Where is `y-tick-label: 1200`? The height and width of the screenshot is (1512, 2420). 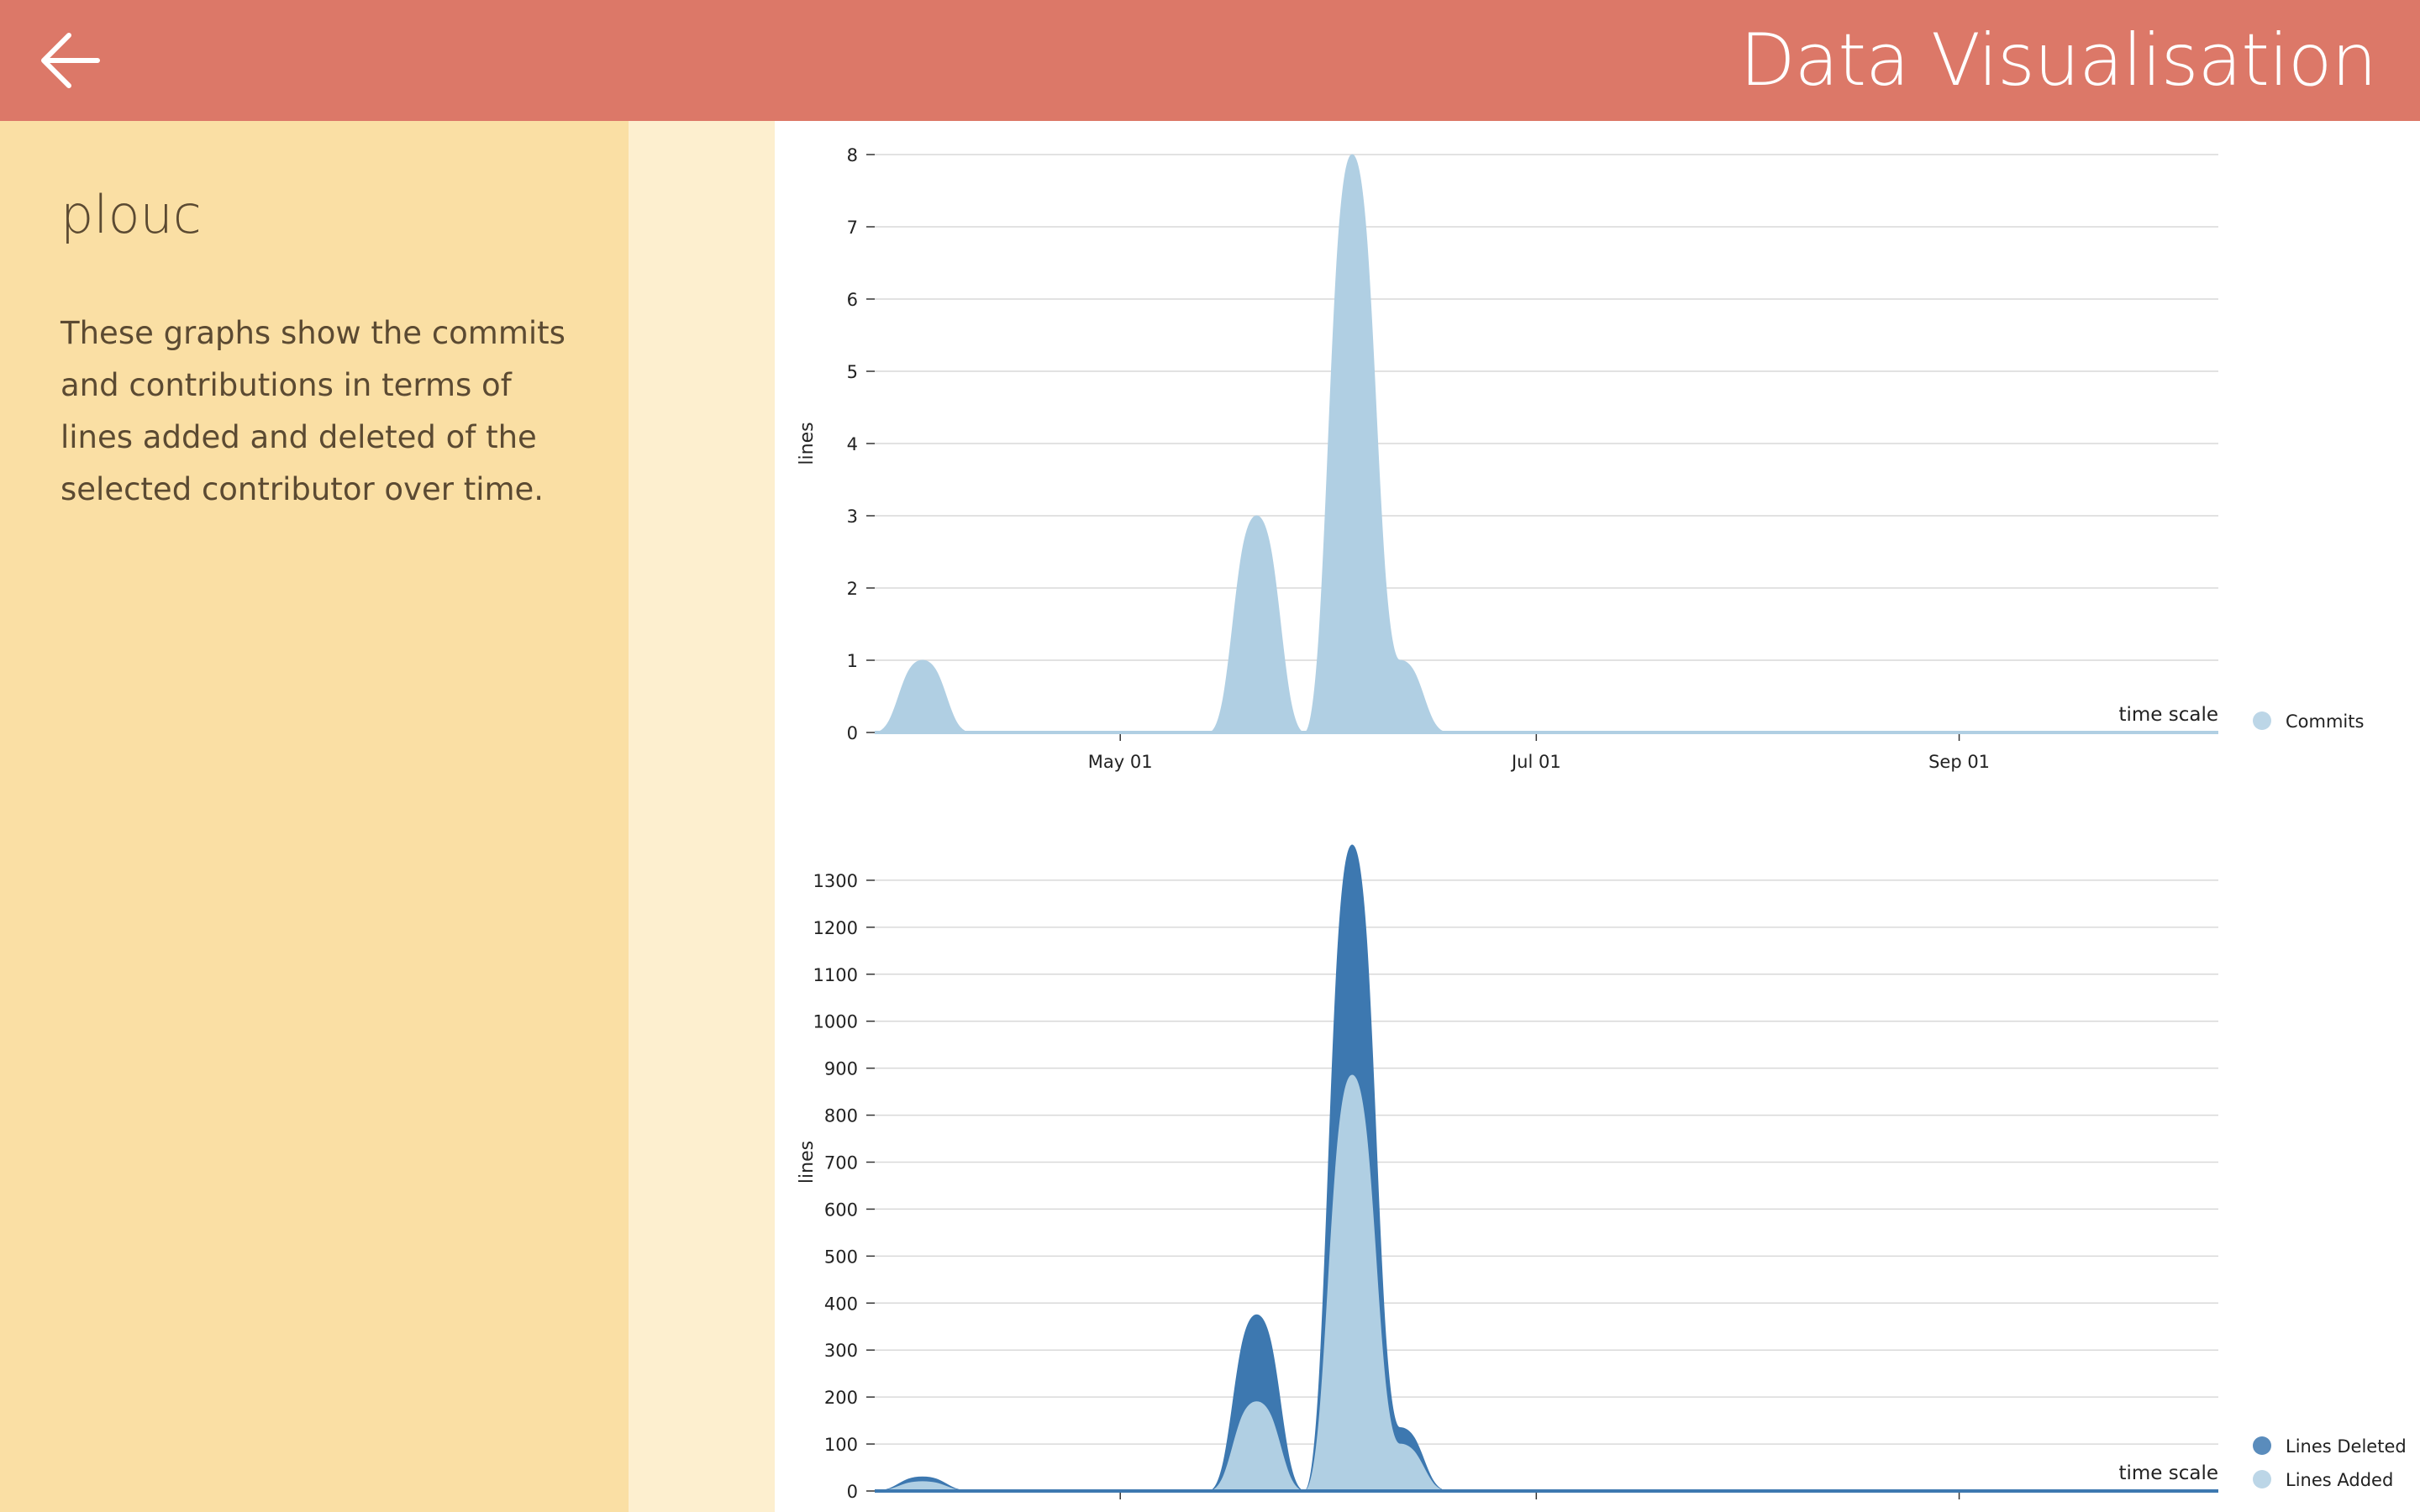 y-tick-label: 1200 is located at coordinates (835, 928).